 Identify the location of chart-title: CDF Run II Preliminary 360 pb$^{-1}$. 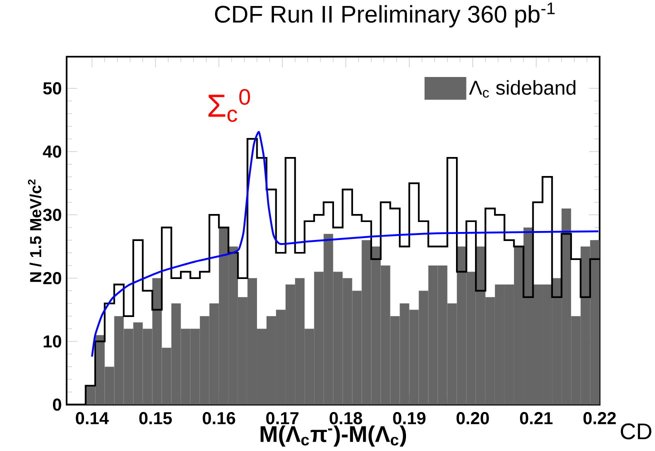
(385, 15).